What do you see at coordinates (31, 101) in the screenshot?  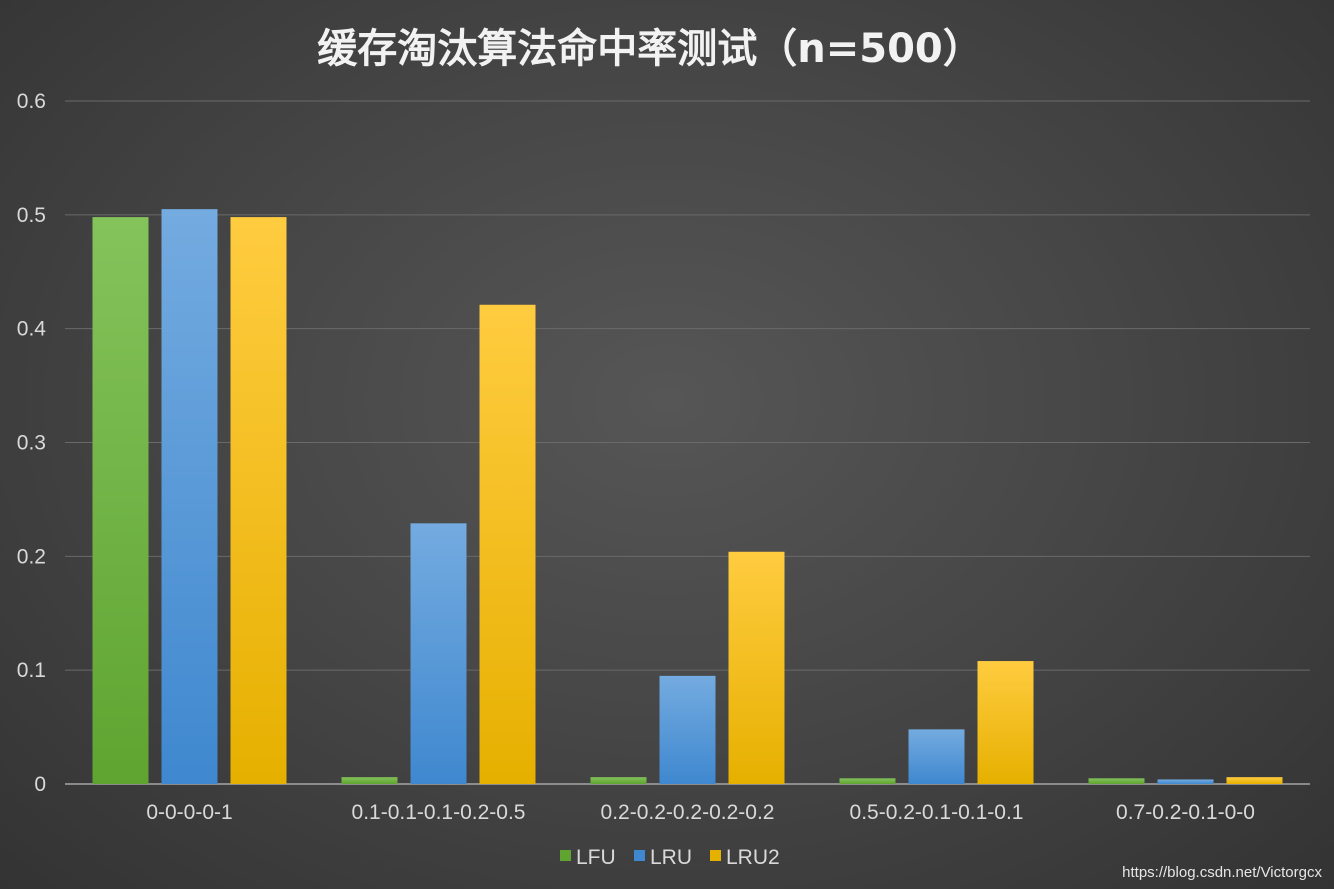 I see `y-tick-label: 0.6` at bounding box center [31, 101].